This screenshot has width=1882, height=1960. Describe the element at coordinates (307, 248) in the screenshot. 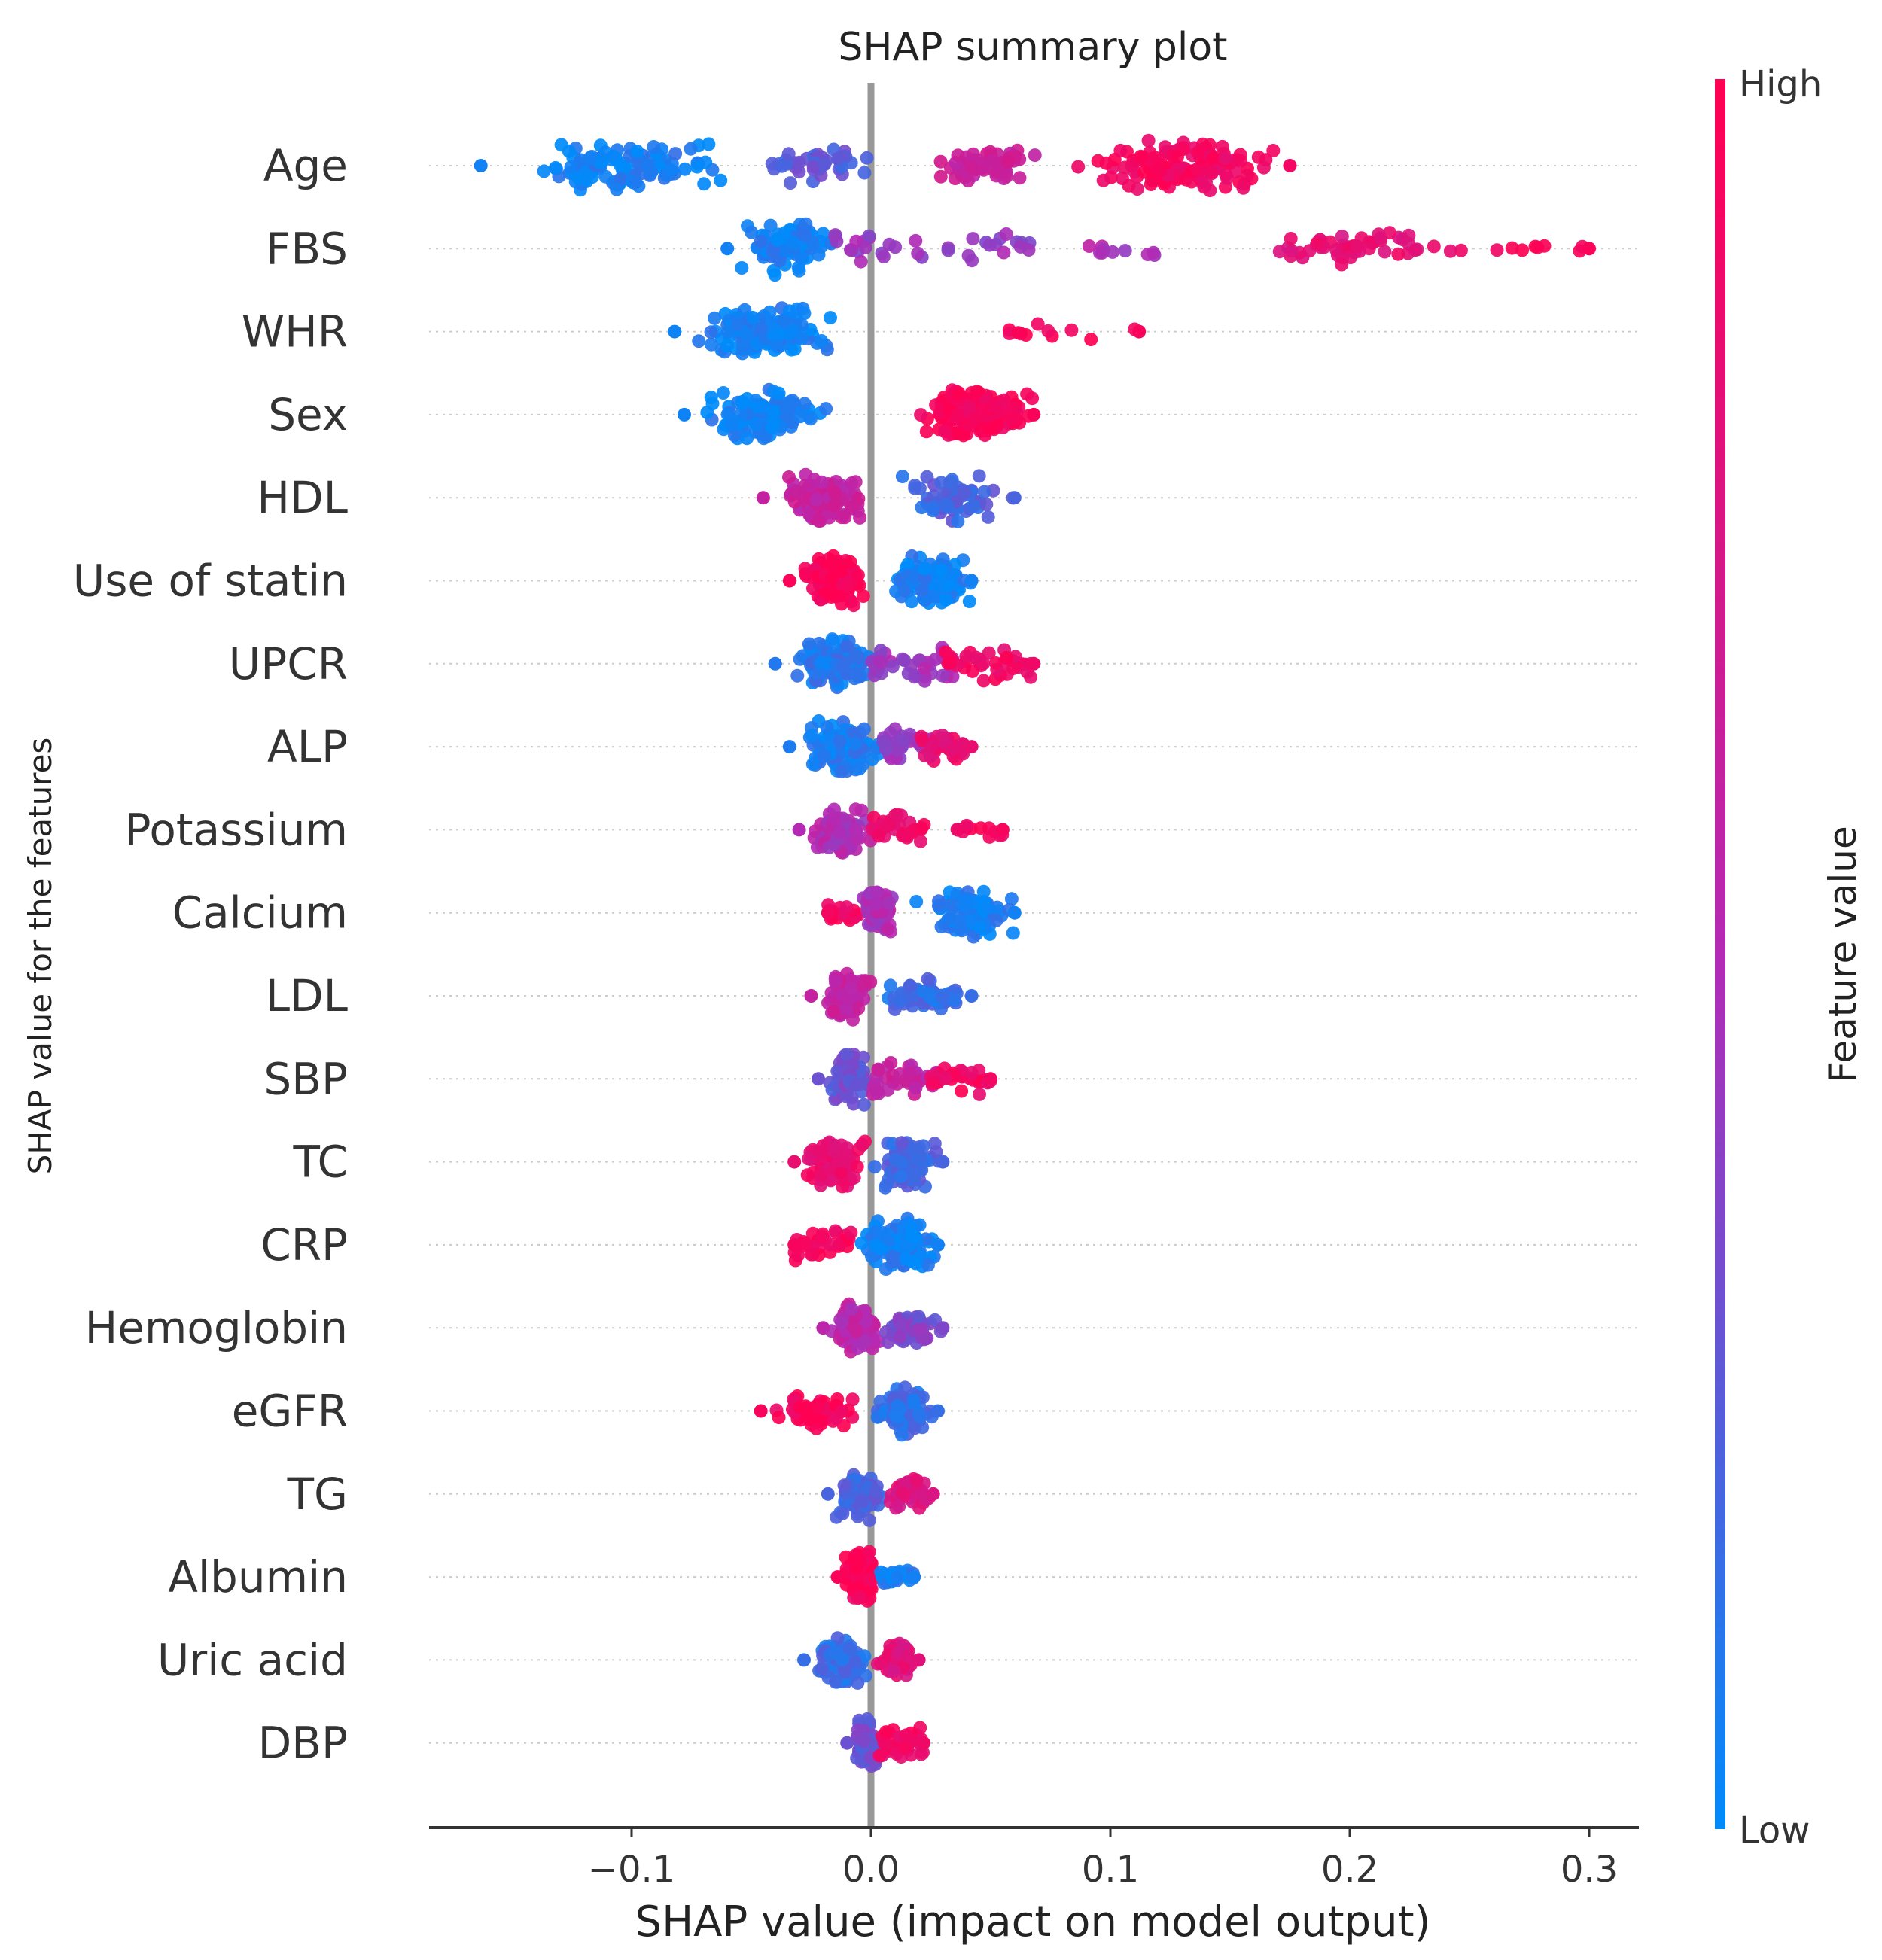

I see `feature-label: FBS` at that location.